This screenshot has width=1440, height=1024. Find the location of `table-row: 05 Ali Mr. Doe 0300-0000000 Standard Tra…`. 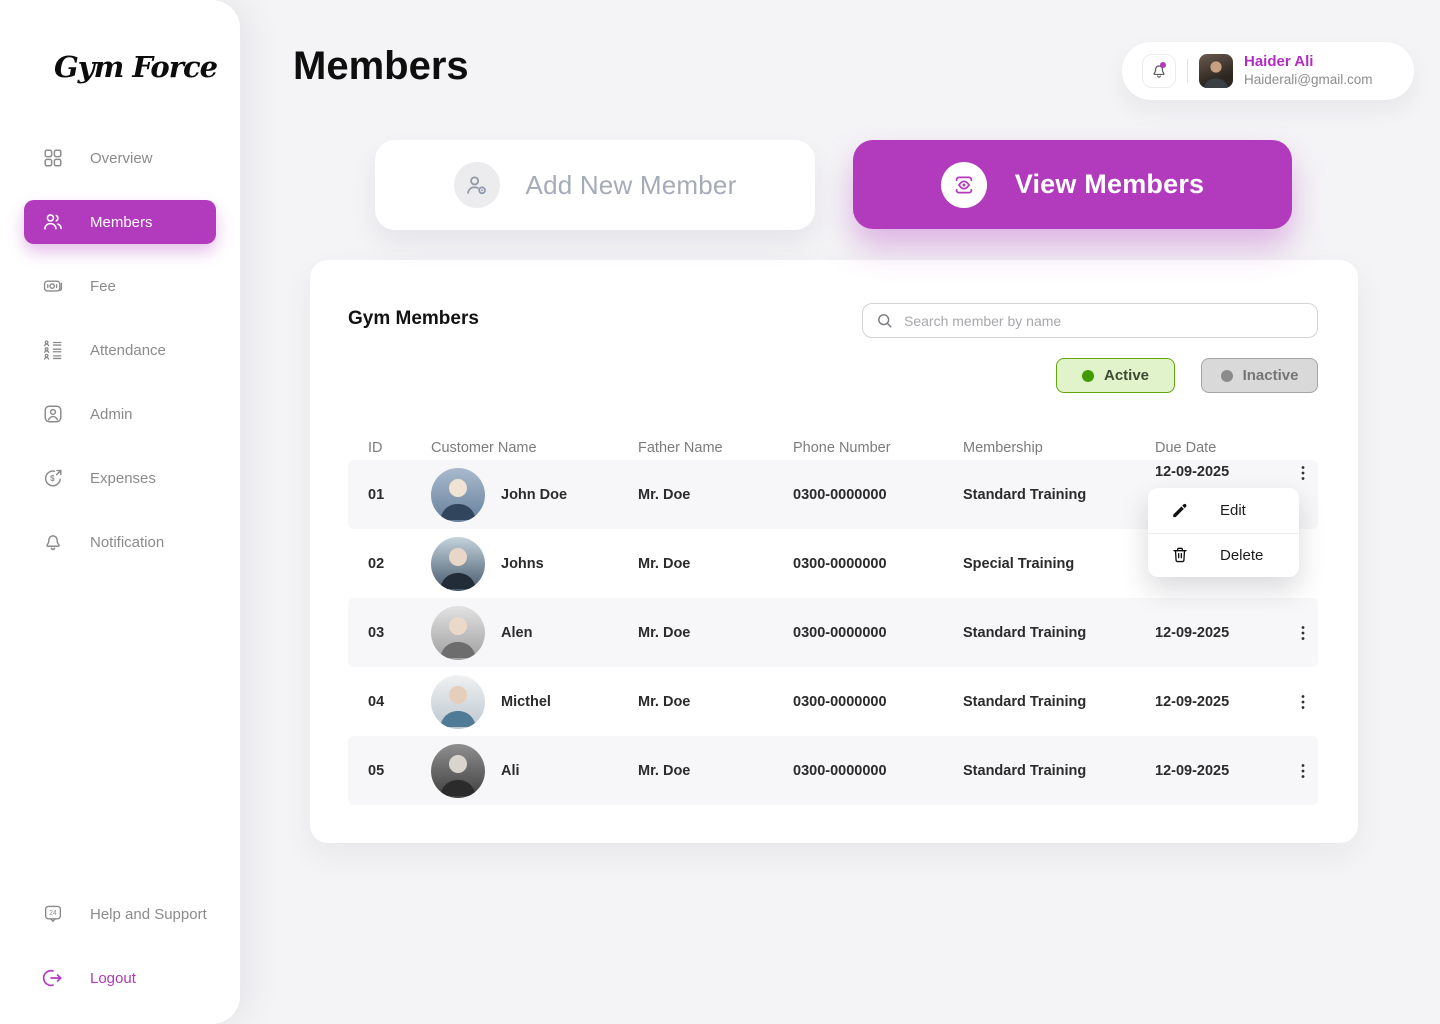

table-row: 05 Ali Mr. Doe 0300-0000000 Standard Tra… is located at coordinates (833, 770).